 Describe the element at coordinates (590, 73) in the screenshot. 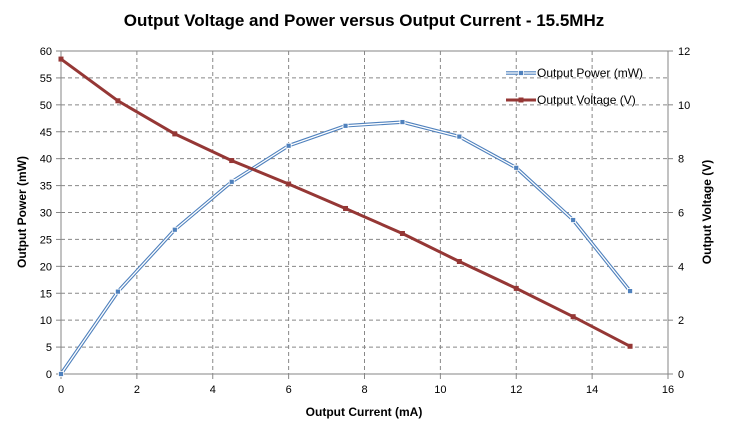

I see `legend-label: Output Power (mW)` at that location.